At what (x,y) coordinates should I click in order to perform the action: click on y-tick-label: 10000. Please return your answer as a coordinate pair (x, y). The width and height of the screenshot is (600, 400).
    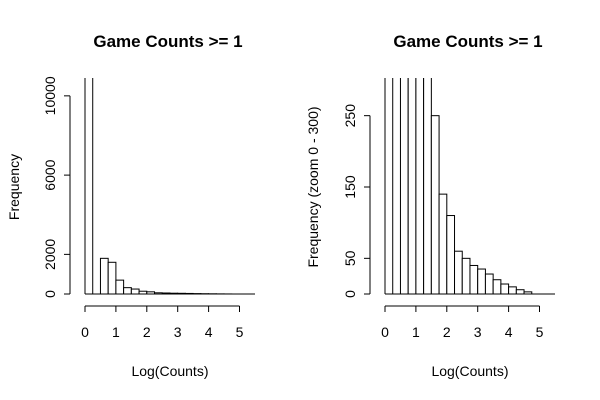
    Looking at the image, I should click on (50, 95).